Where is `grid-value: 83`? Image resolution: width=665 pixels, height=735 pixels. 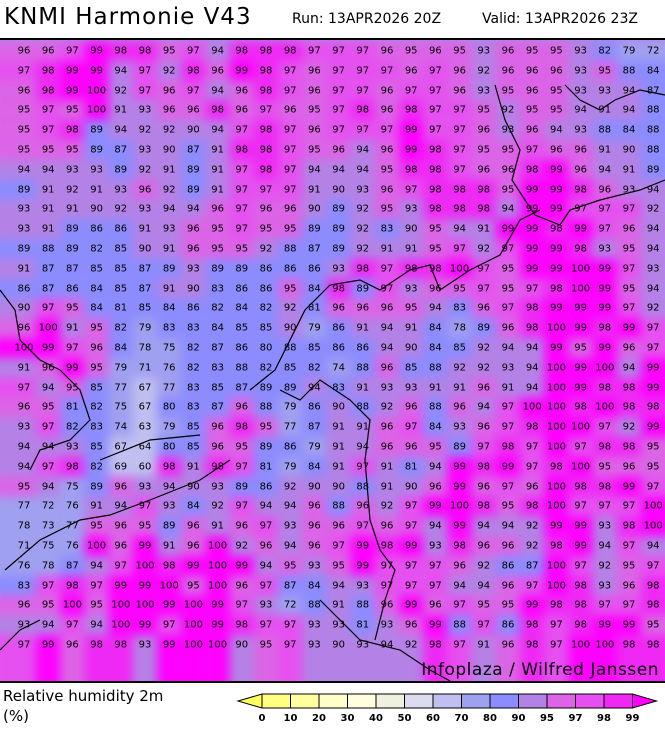
grid-value: 83 is located at coordinates (96, 427).